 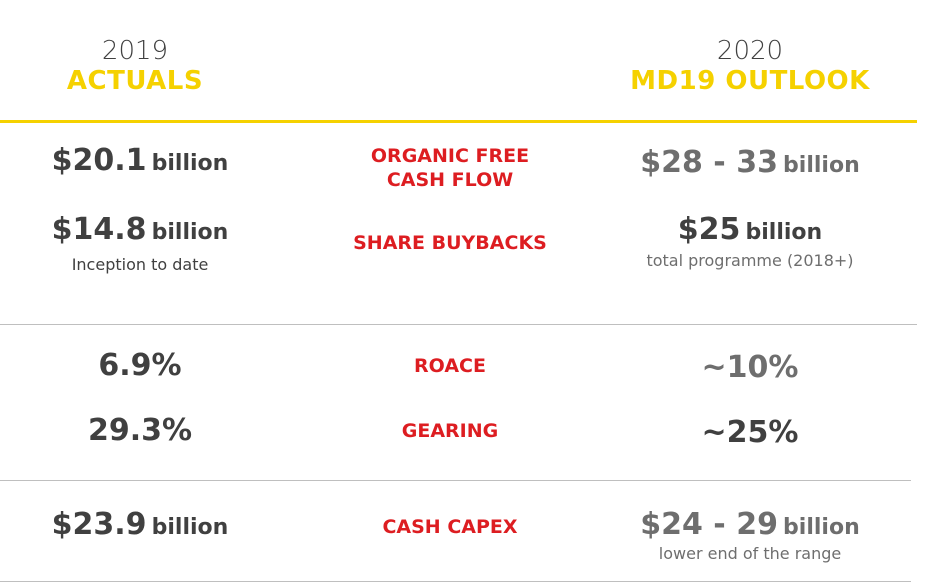 I want to click on gearing-outlook: ~25%, so click(x=750, y=432).